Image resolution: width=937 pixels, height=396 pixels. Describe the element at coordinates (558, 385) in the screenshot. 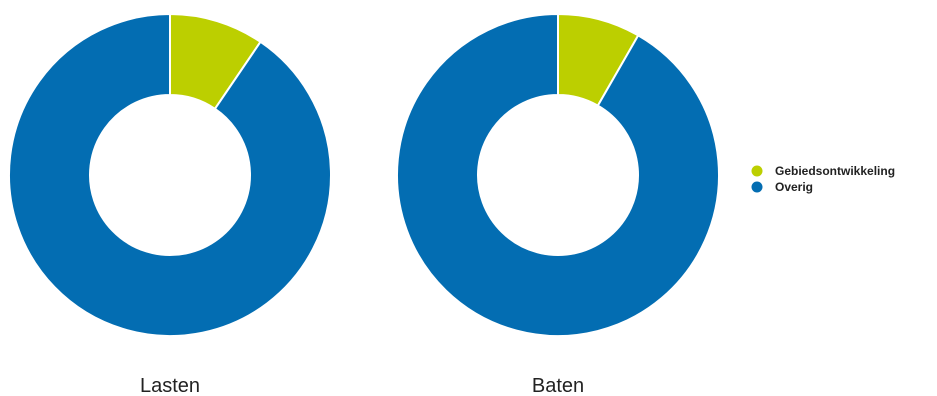

I see `chart-label-baten: Baten` at that location.